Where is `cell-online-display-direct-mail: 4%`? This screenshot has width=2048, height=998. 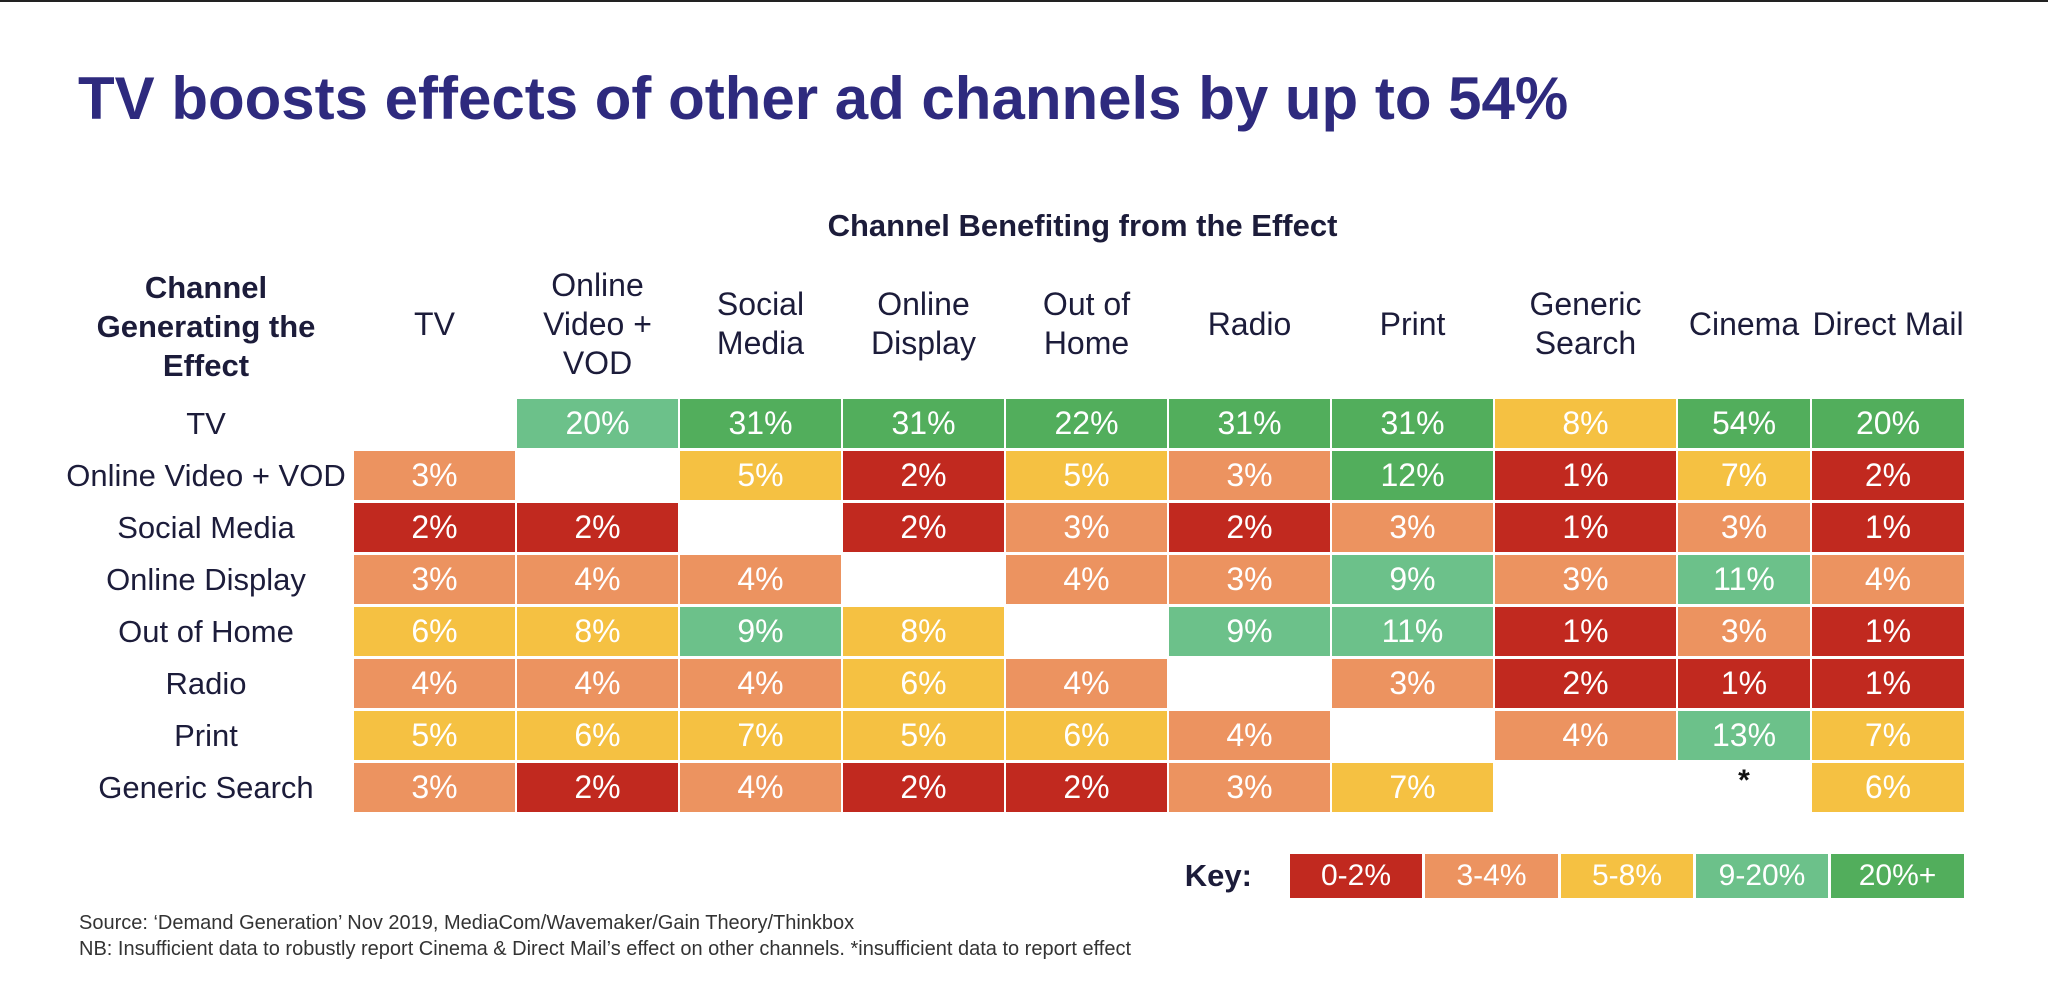 cell-online-display-direct-mail: 4% is located at coordinates (1888, 579).